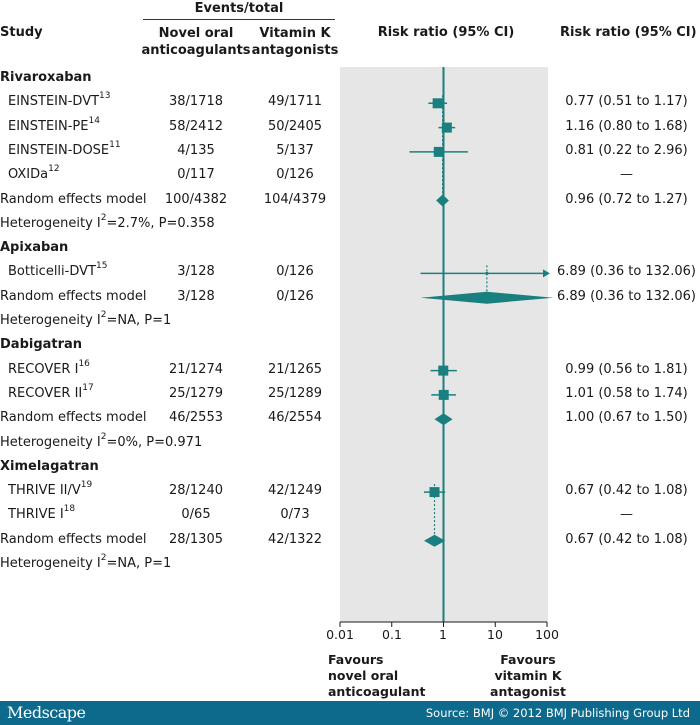 This screenshot has height=725, width=700. I want to click on heterogeneity-suffix: =0%, P=0.971, so click(154, 442).